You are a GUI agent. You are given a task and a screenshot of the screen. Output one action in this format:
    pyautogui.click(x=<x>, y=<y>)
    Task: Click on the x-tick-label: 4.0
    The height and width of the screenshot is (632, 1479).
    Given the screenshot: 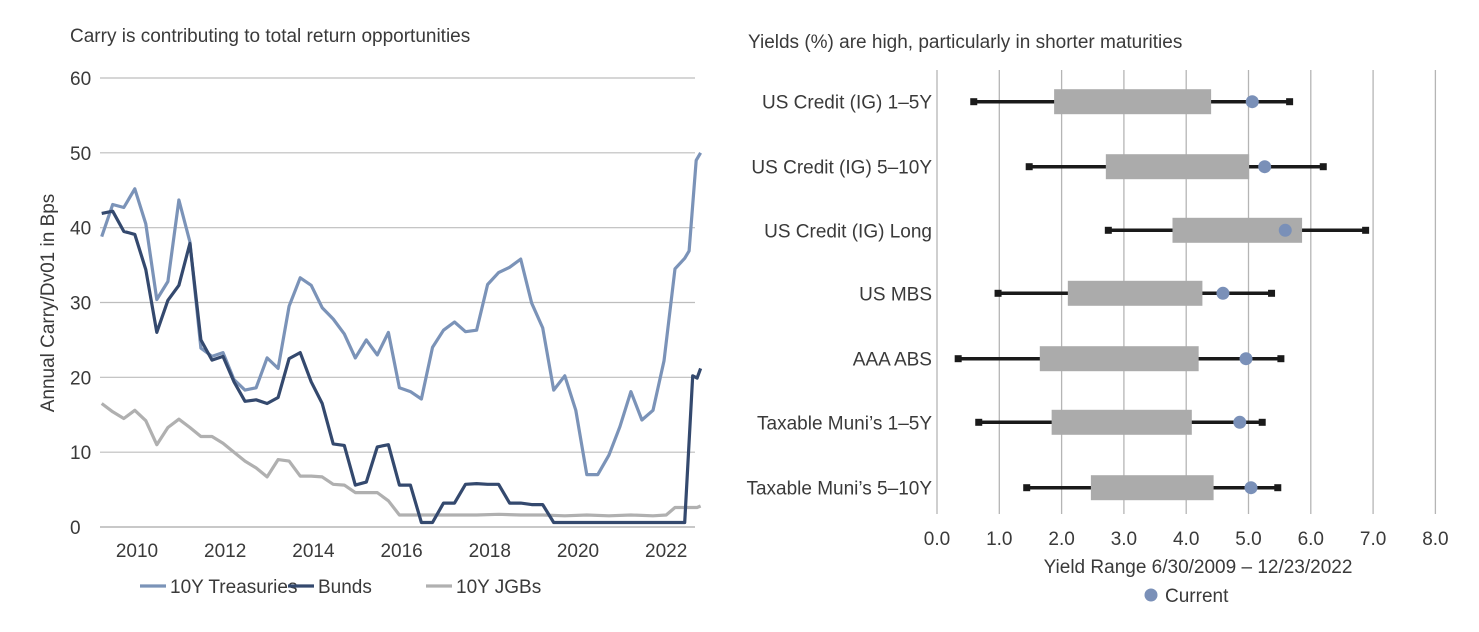 What is the action you would take?
    pyautogui.click(x=1186, y=539)
    